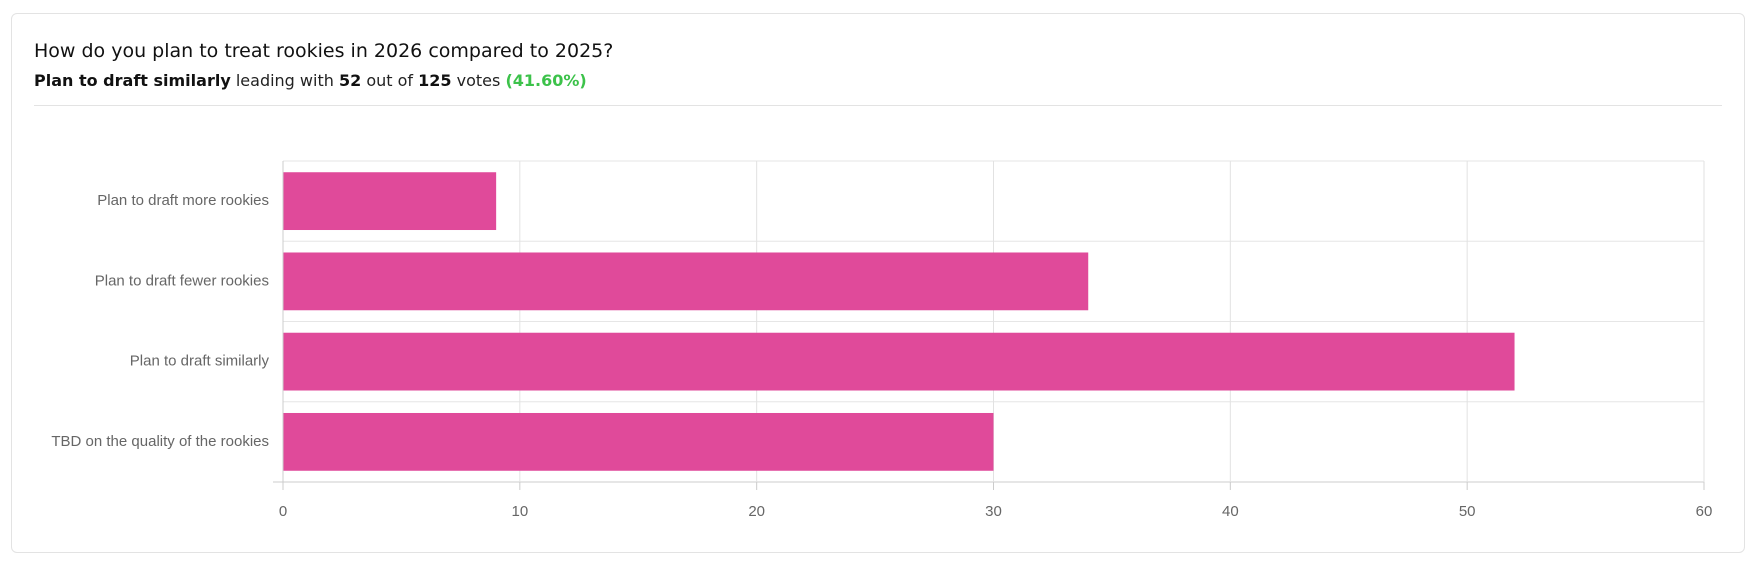  Describe the element at coordinates (1230, 511) in the screenshot. I see `x-tick-label: 40` at that location.